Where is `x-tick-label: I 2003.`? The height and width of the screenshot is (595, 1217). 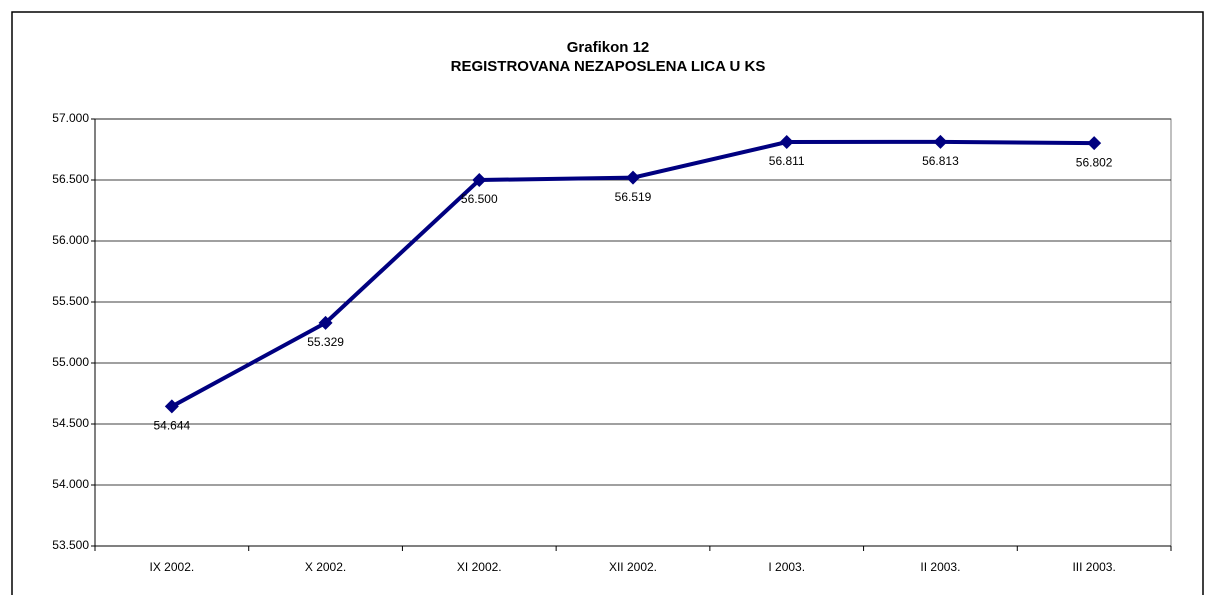 x-tick-label: I 2003. is located at coordinates (786, 567).